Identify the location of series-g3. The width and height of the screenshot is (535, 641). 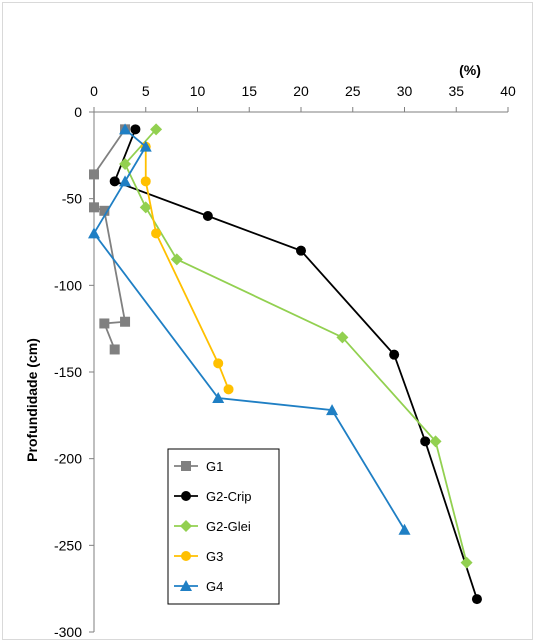
(187, 268).